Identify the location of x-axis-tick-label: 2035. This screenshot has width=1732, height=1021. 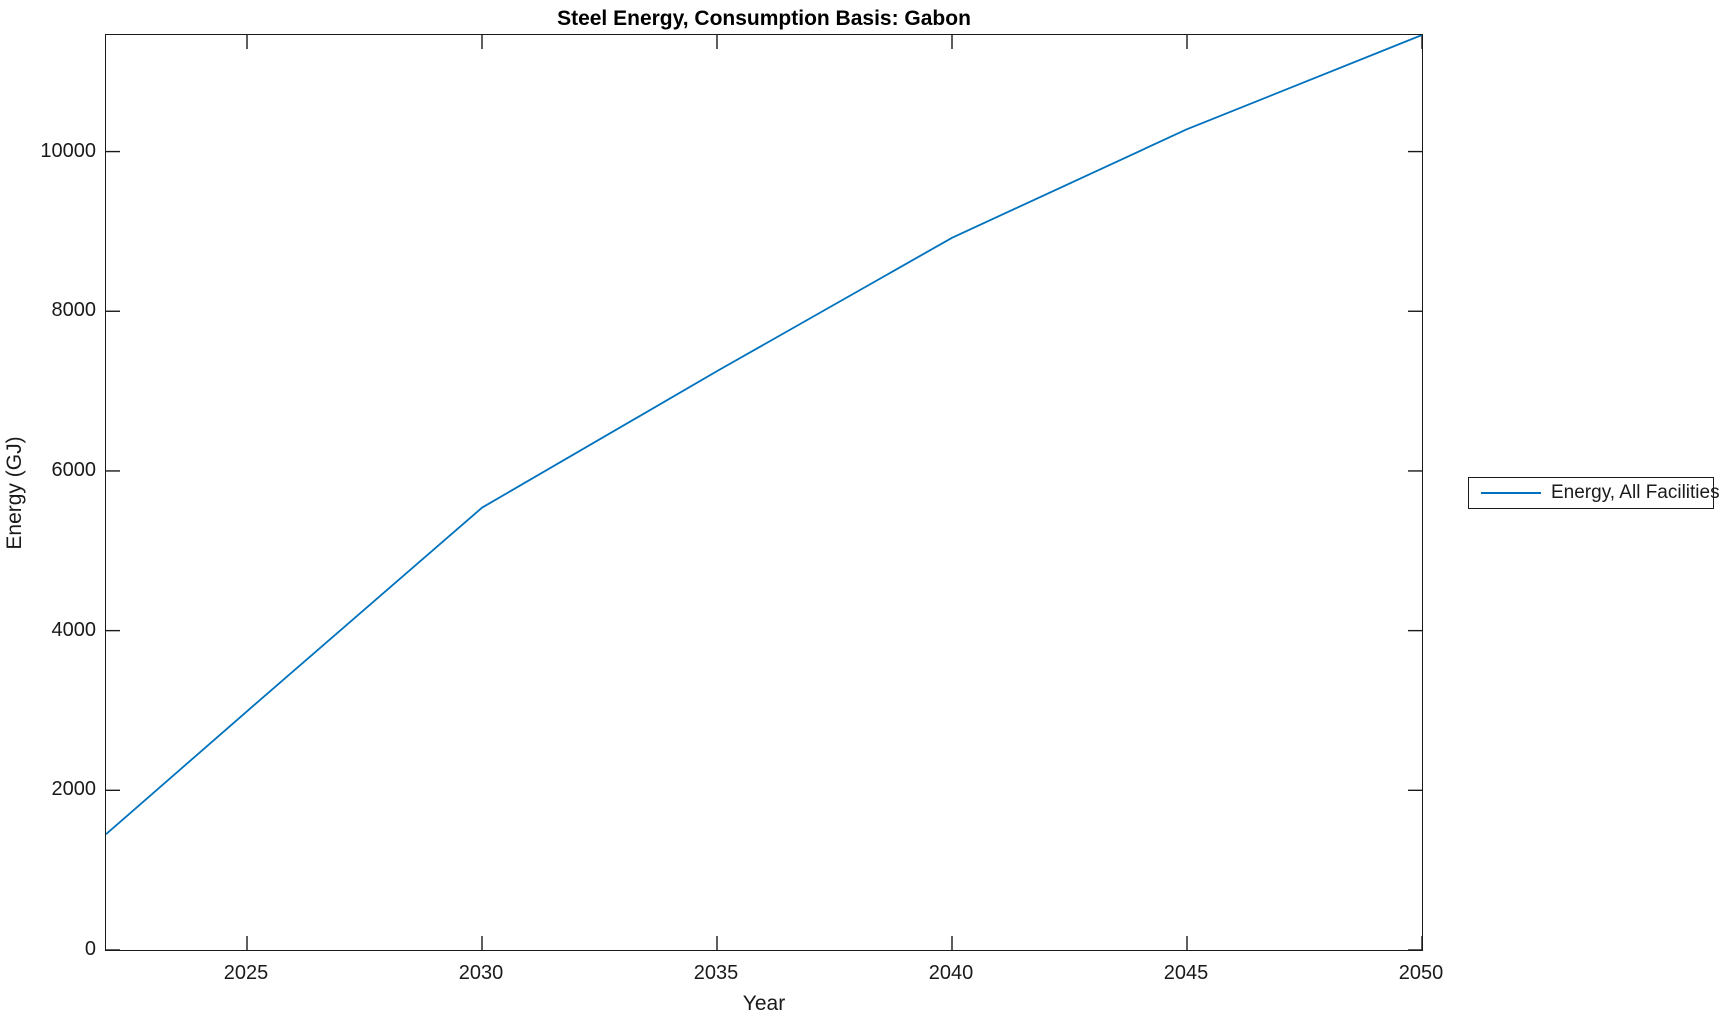
(716, 973).